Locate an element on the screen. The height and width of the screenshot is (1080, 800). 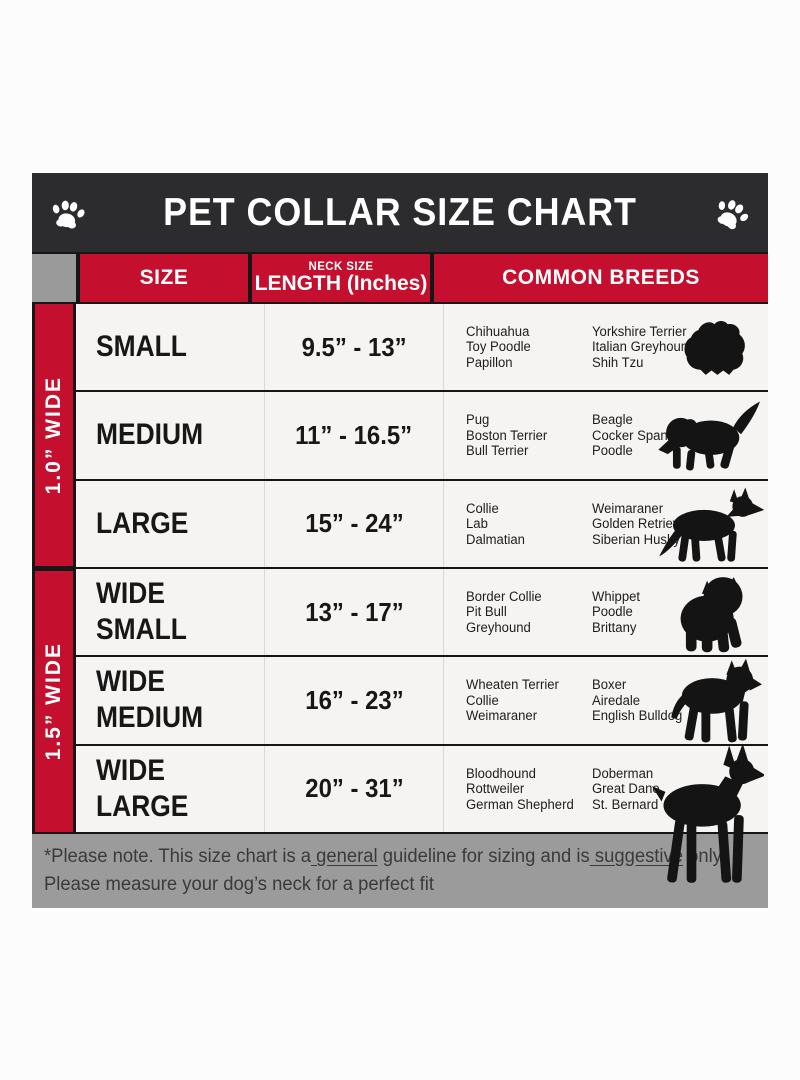
breeds-list-right: Beagle Cocker Spaniel Poodle is located at coordinates (636, 435).